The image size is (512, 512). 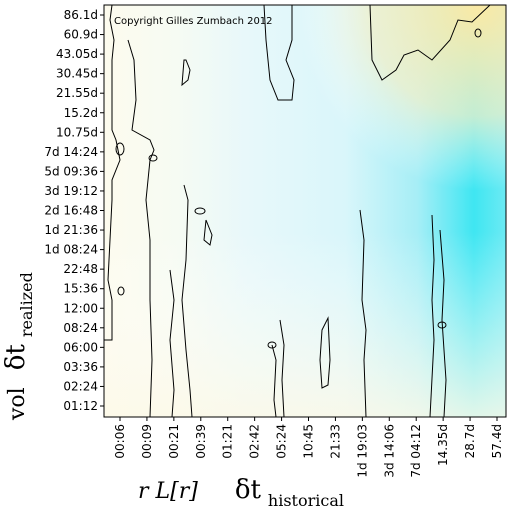 I want to click on y-tick-label: 1d 21:36, so click(x=71, y=230).